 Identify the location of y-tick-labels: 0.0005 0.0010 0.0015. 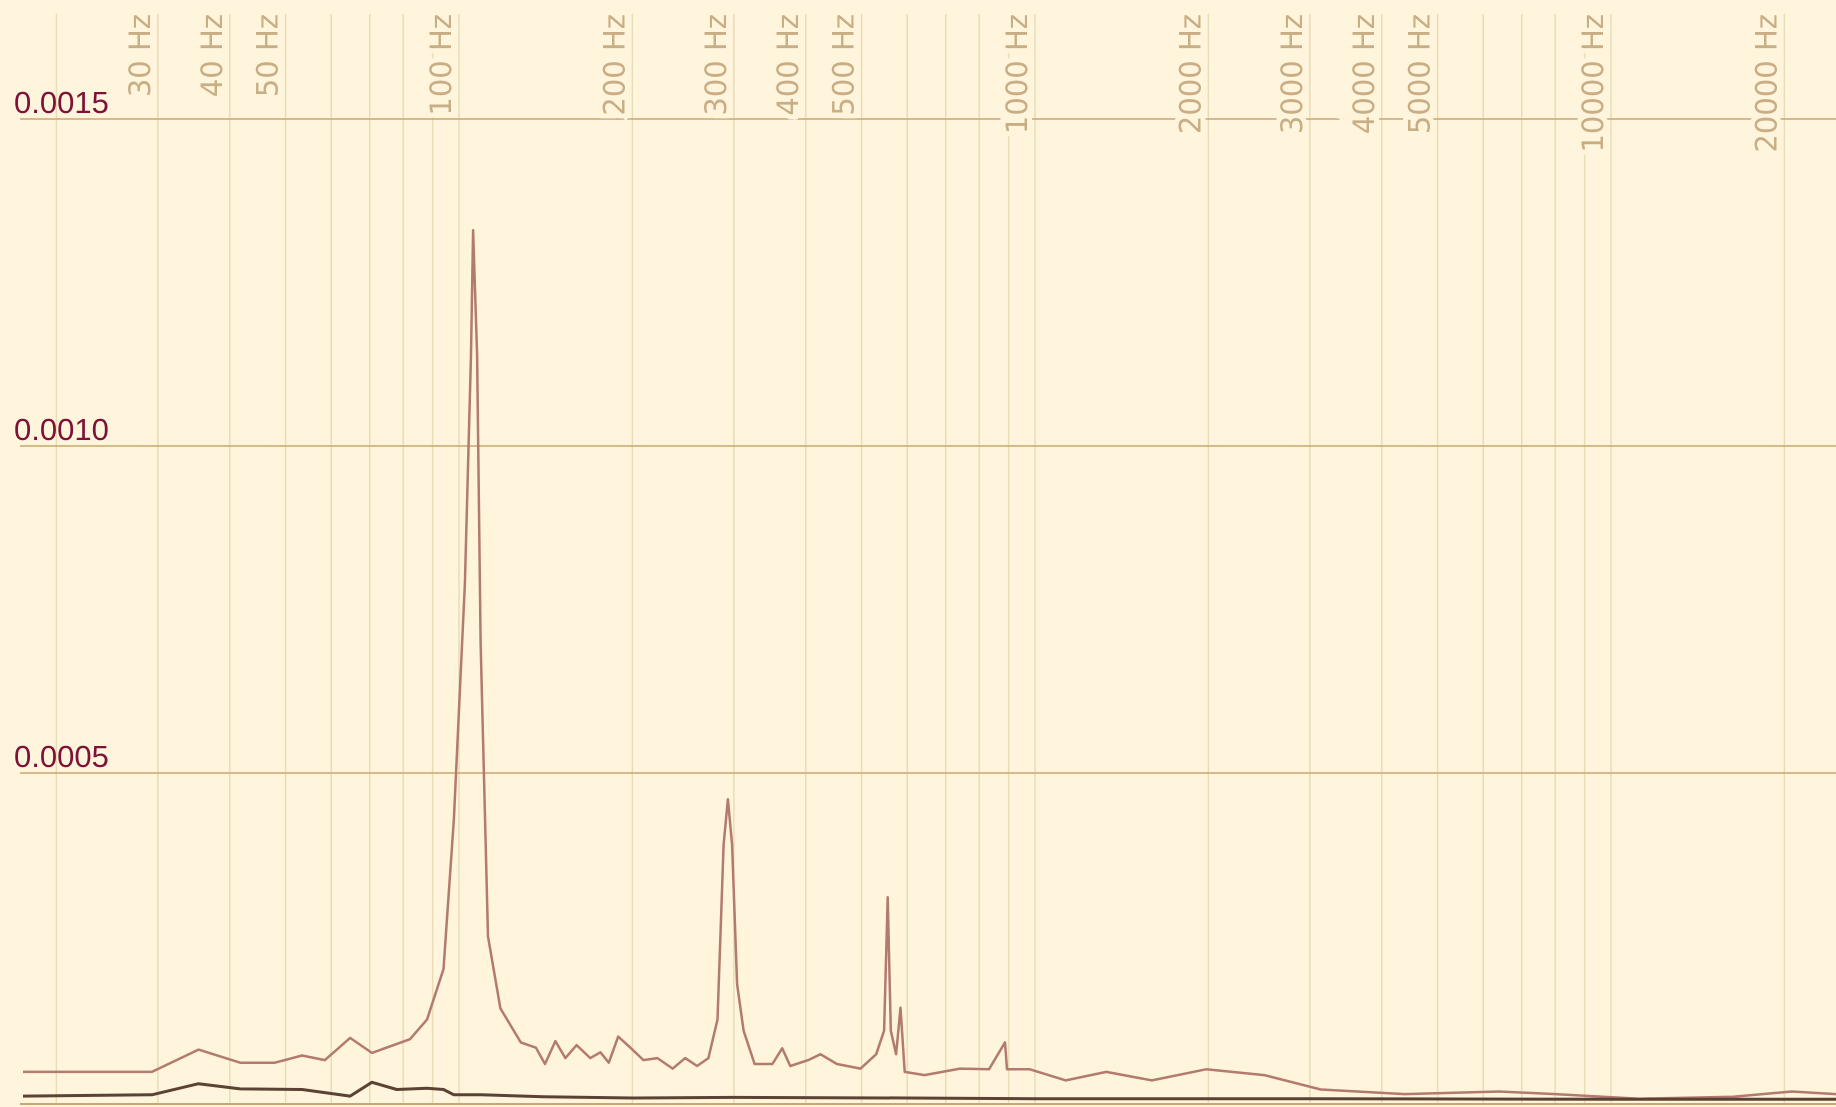
(61, 429).